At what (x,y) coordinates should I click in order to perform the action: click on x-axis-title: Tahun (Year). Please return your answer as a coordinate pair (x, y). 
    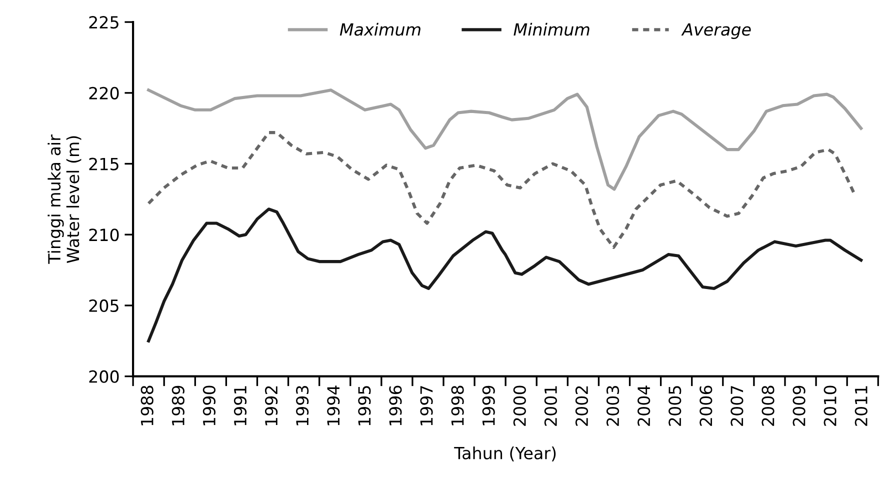
    Looking at the image, I should click on (505, 454).